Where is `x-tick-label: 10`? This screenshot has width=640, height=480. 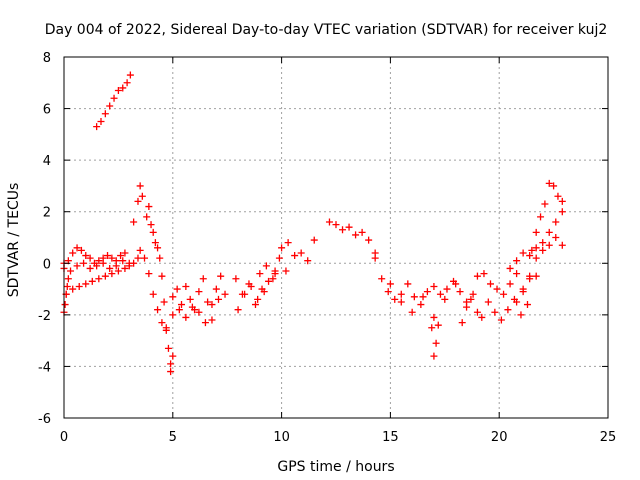 x-tick-label: 10 is located at coordinates (281, 437).